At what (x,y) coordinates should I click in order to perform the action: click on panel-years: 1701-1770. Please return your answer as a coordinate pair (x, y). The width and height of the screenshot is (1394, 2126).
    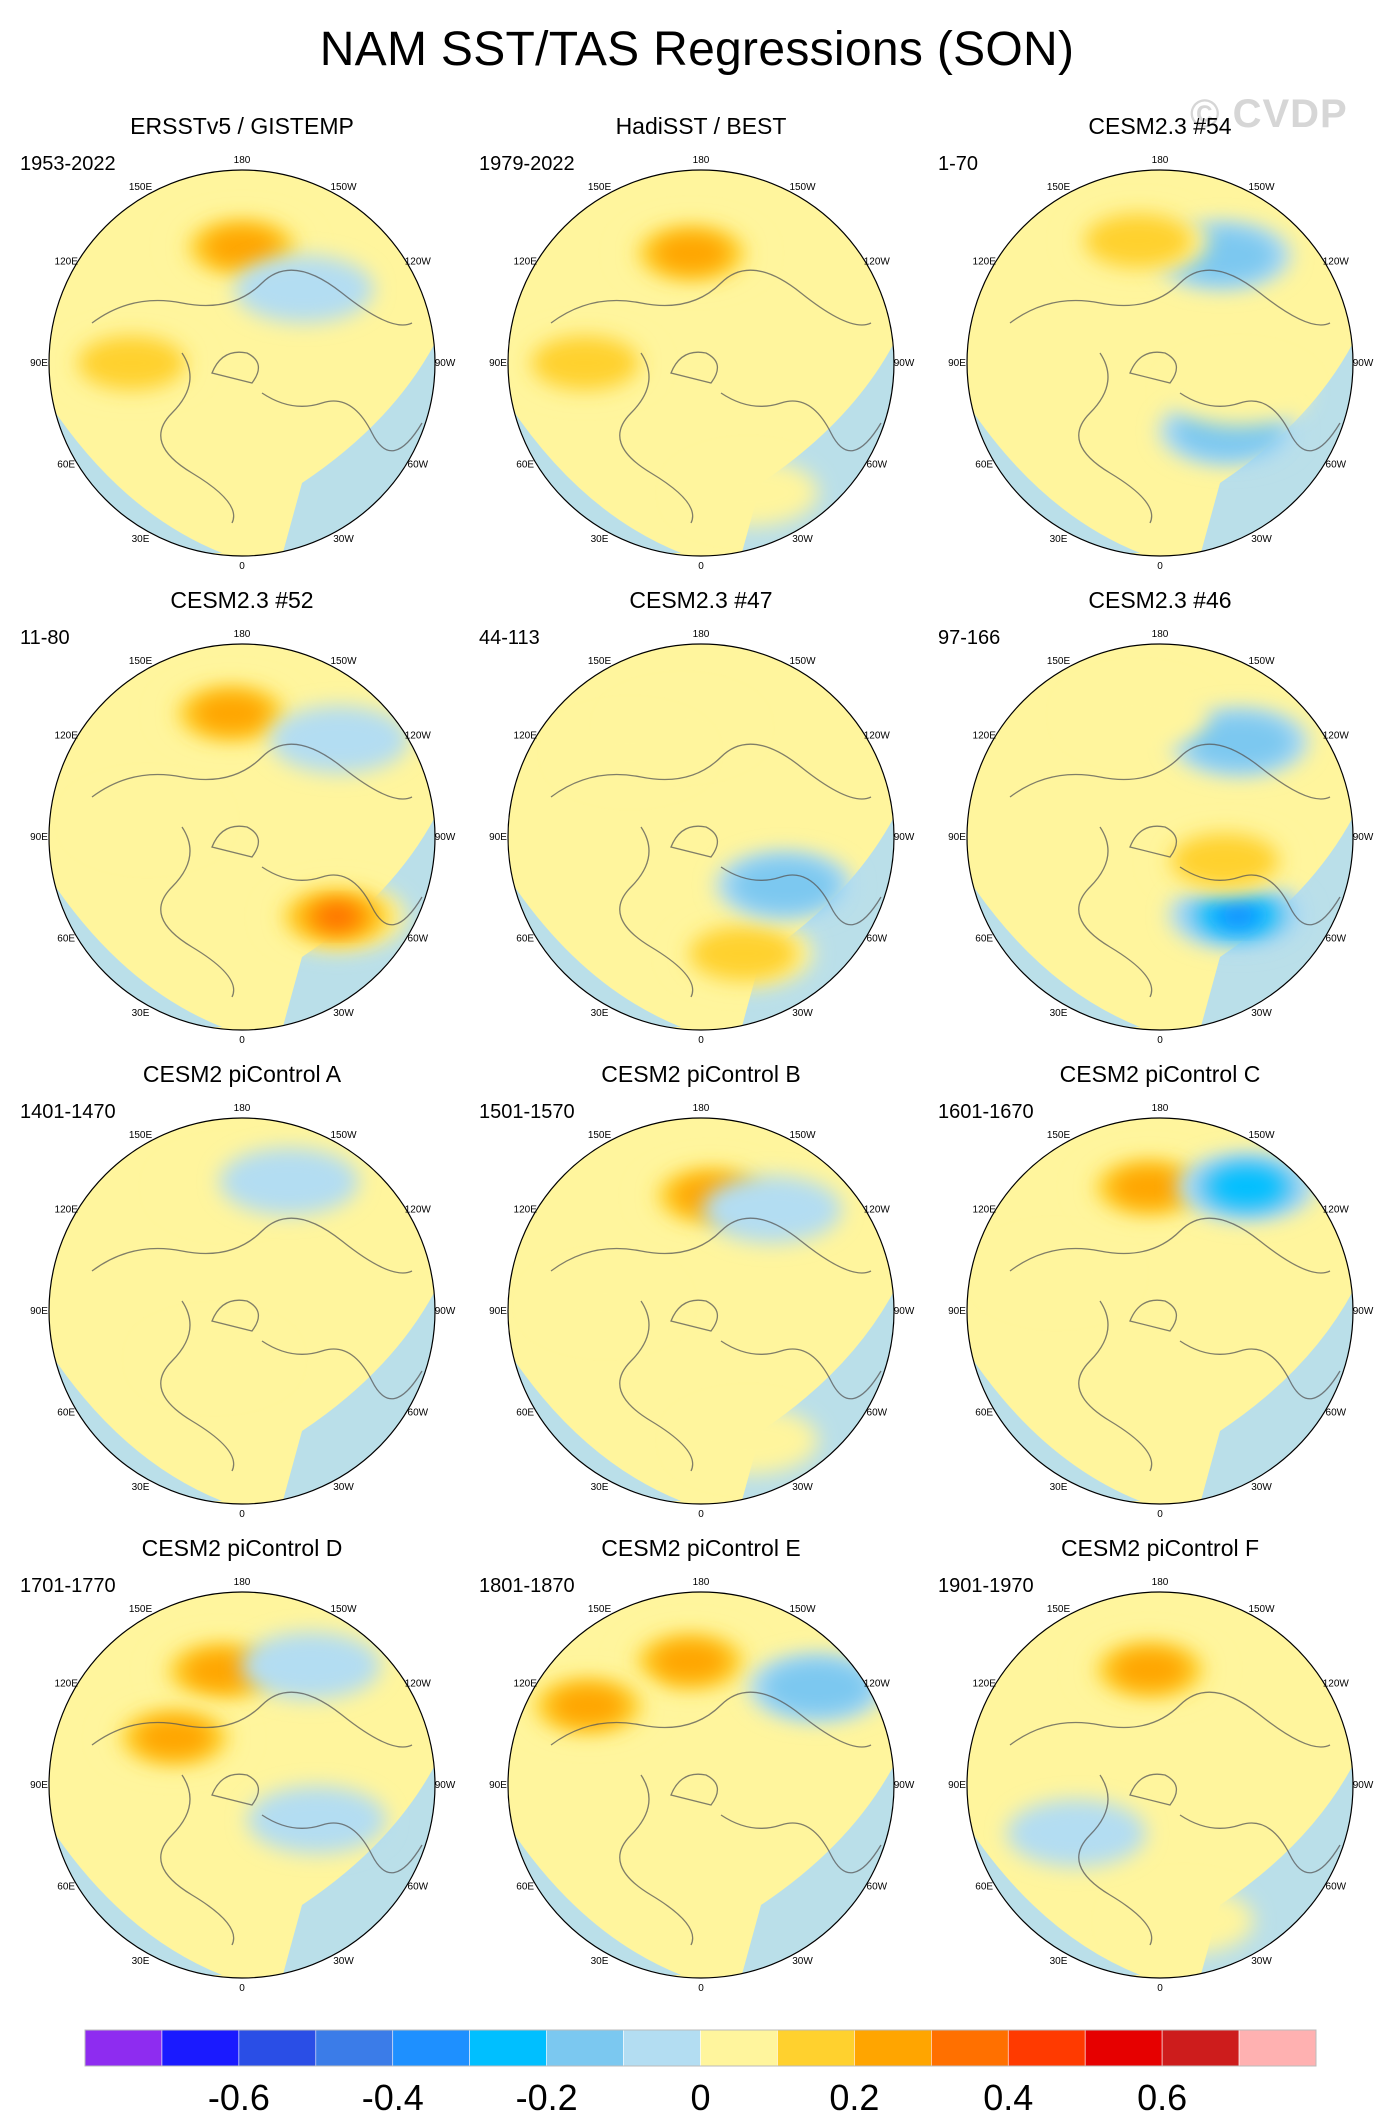
    Looking at the image, I should click on (68, 1586).